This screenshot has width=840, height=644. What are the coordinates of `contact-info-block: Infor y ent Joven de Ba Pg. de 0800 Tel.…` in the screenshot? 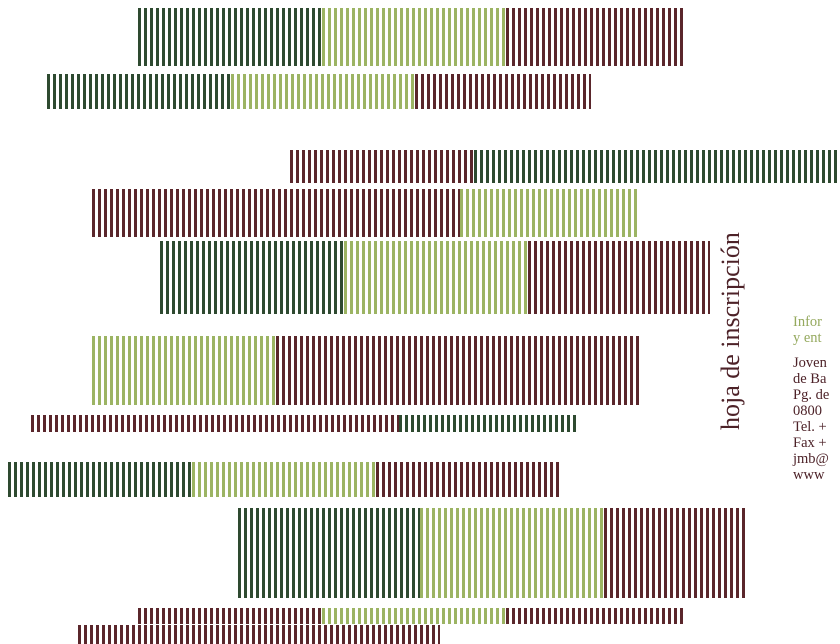 It's located at (811, 398).